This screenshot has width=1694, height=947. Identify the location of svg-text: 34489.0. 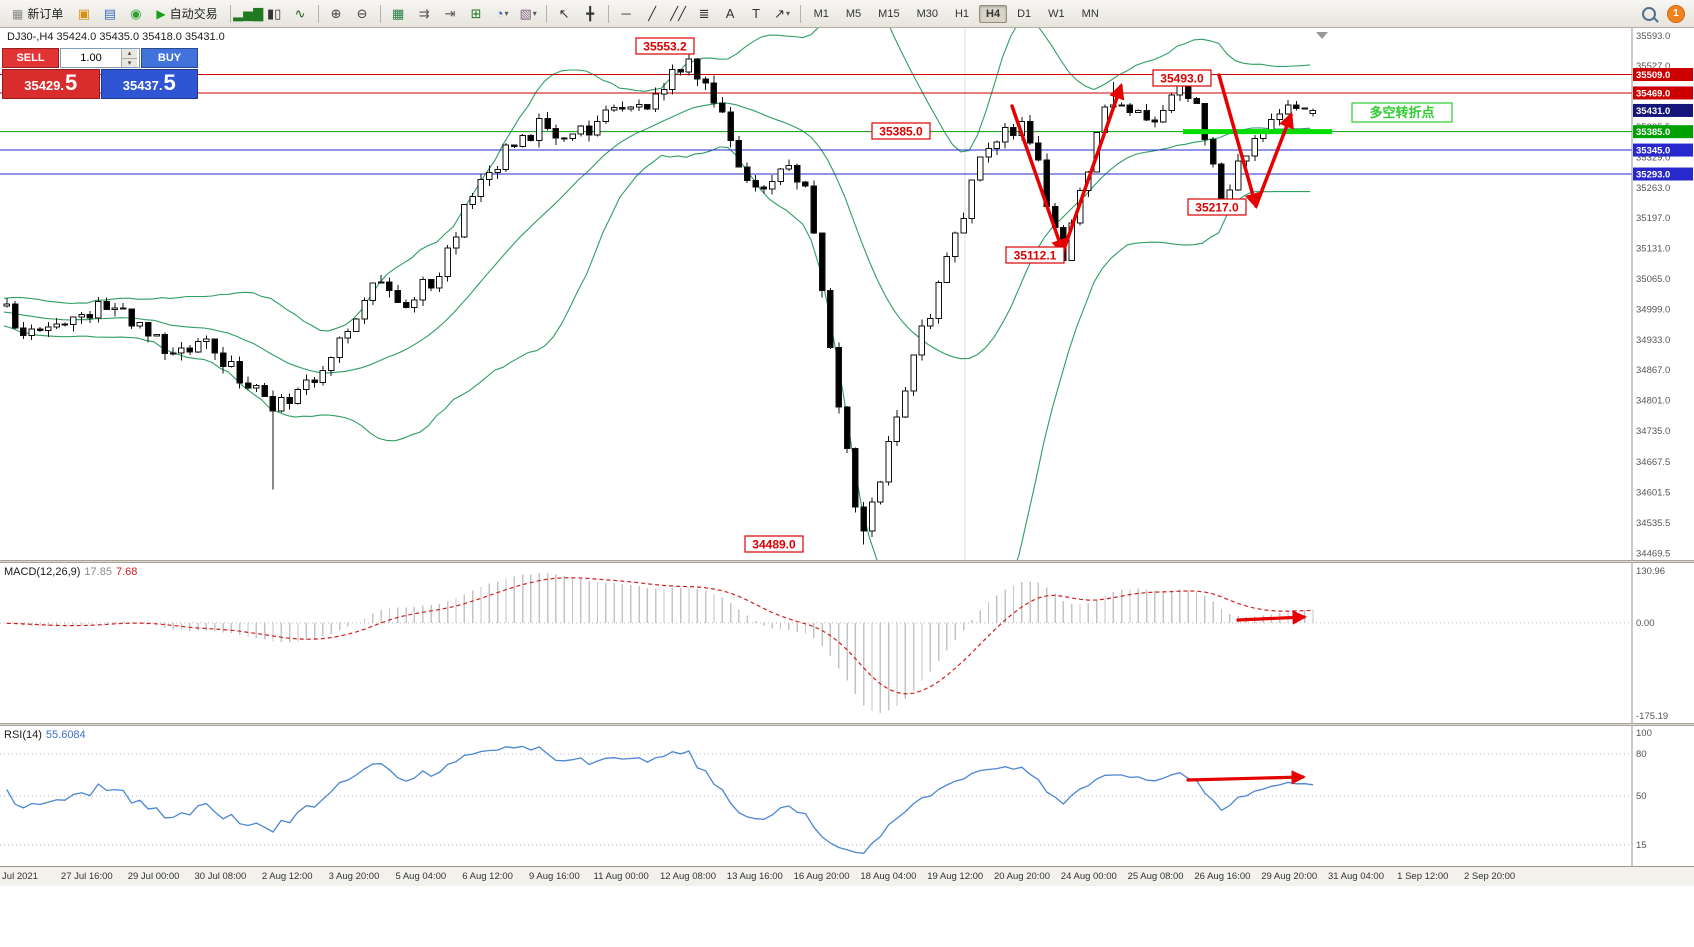
(774, 545).